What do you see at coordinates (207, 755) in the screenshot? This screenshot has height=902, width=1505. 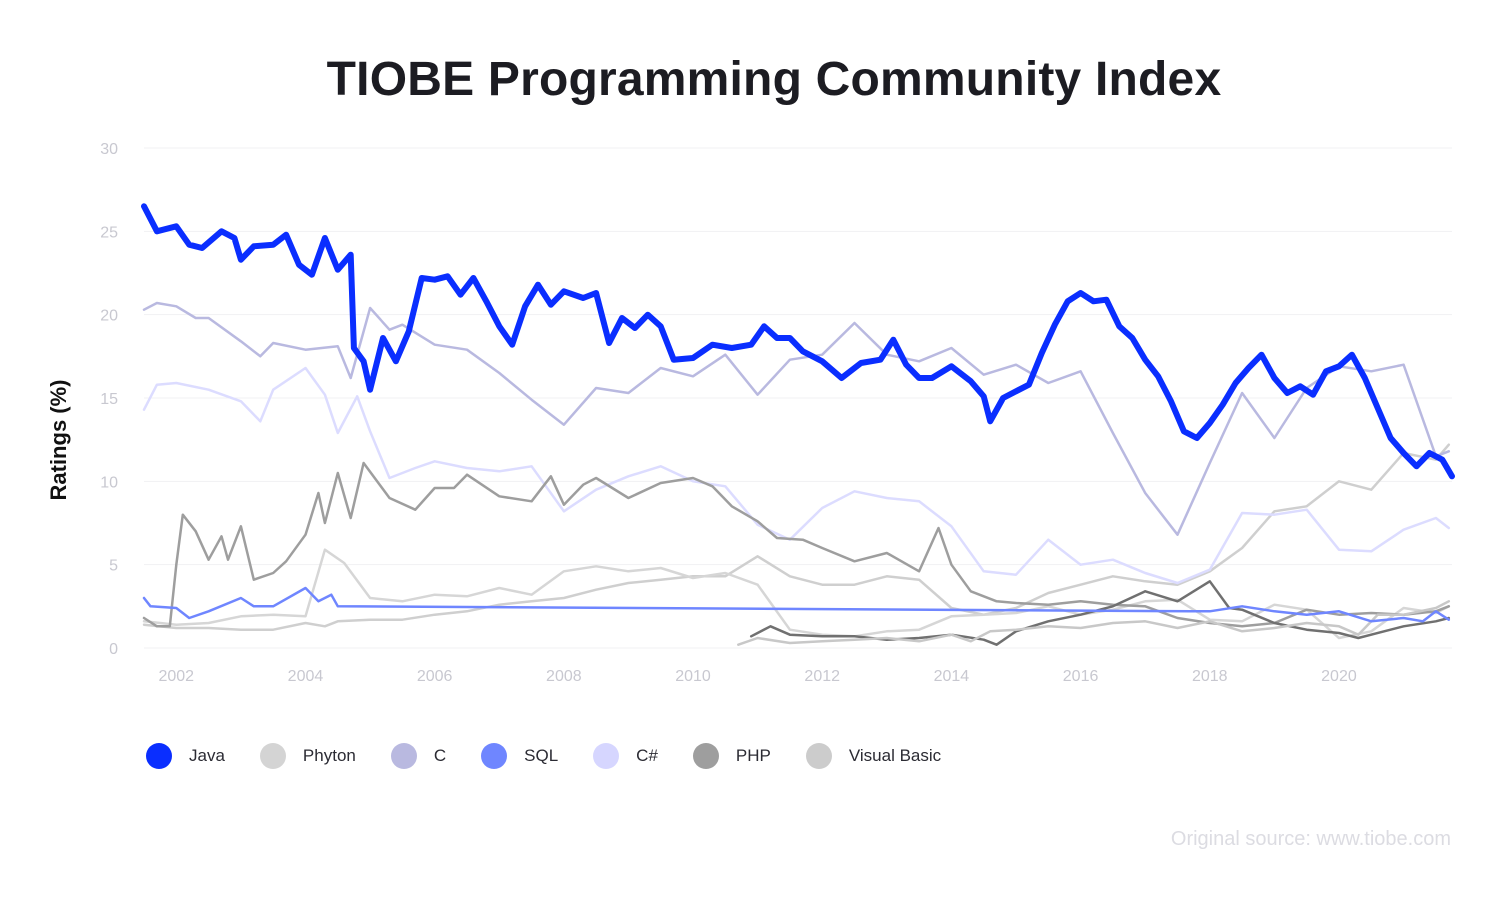 I see `legend-label: Java` at bounding box center [207, 755].